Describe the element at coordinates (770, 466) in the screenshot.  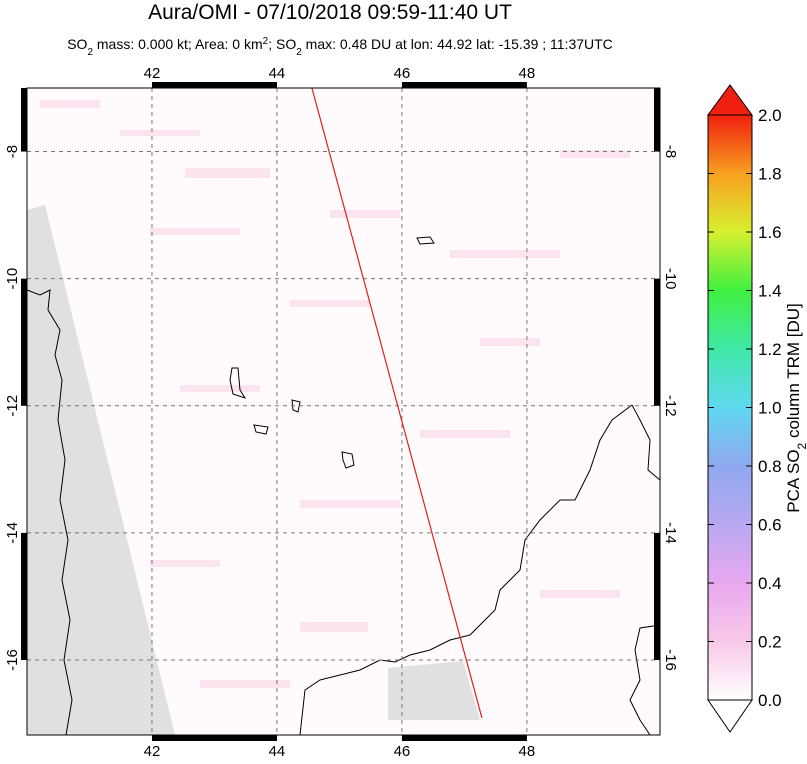
I see `colorbar-tick-label: 0.8` at that location.